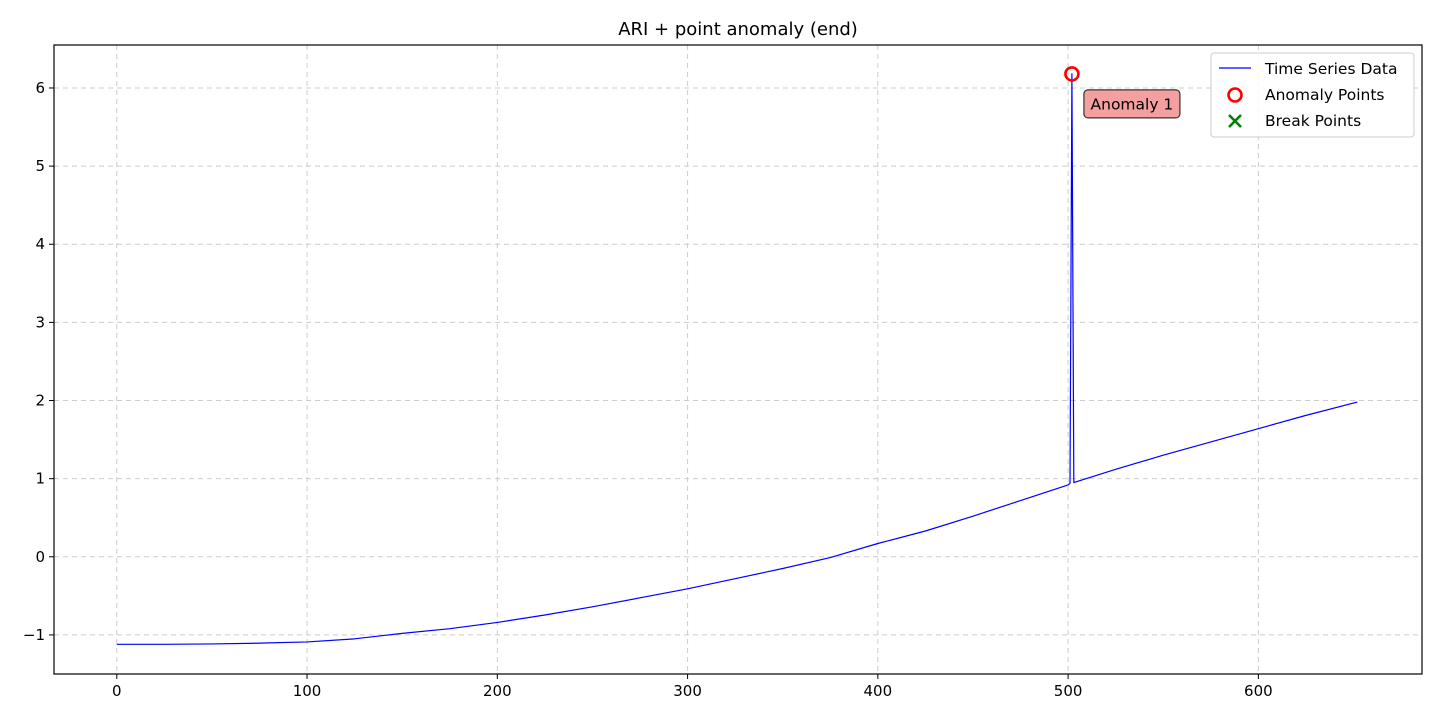  Describe the element at coordinates (307, 691) in the screenshot. I see `x-tick-label: 100` at that location.